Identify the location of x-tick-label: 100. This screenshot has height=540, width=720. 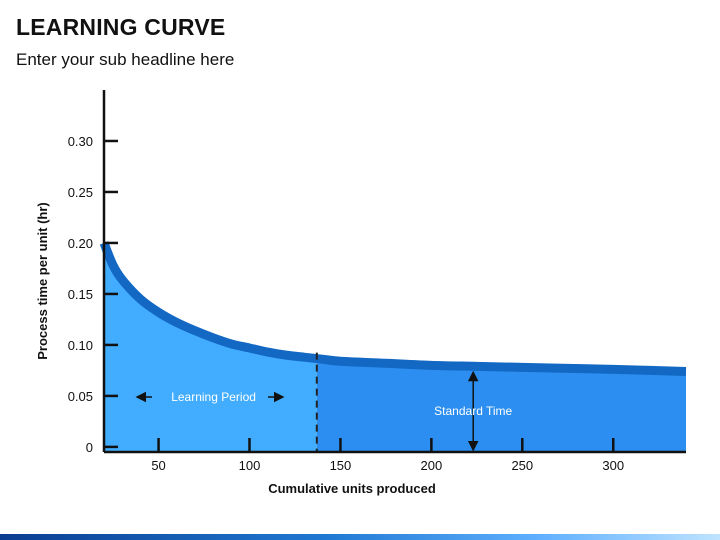
(250, 465).